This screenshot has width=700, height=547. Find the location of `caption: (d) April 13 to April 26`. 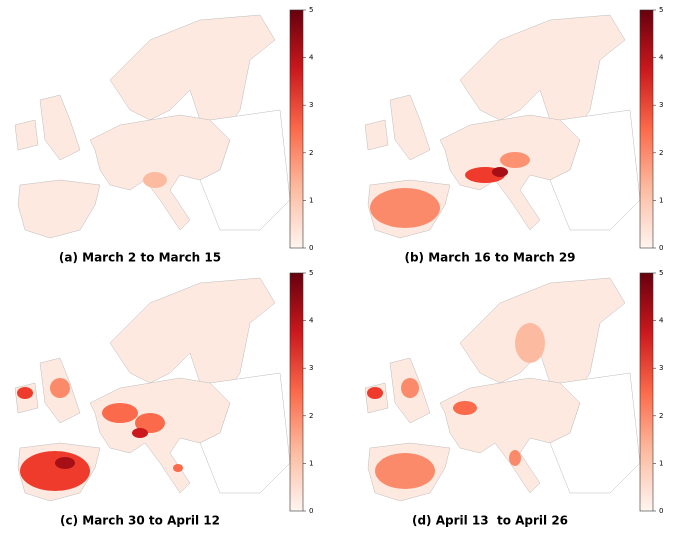

caption: (d) April 13 to April 26 is located at coordinates (490, 521).